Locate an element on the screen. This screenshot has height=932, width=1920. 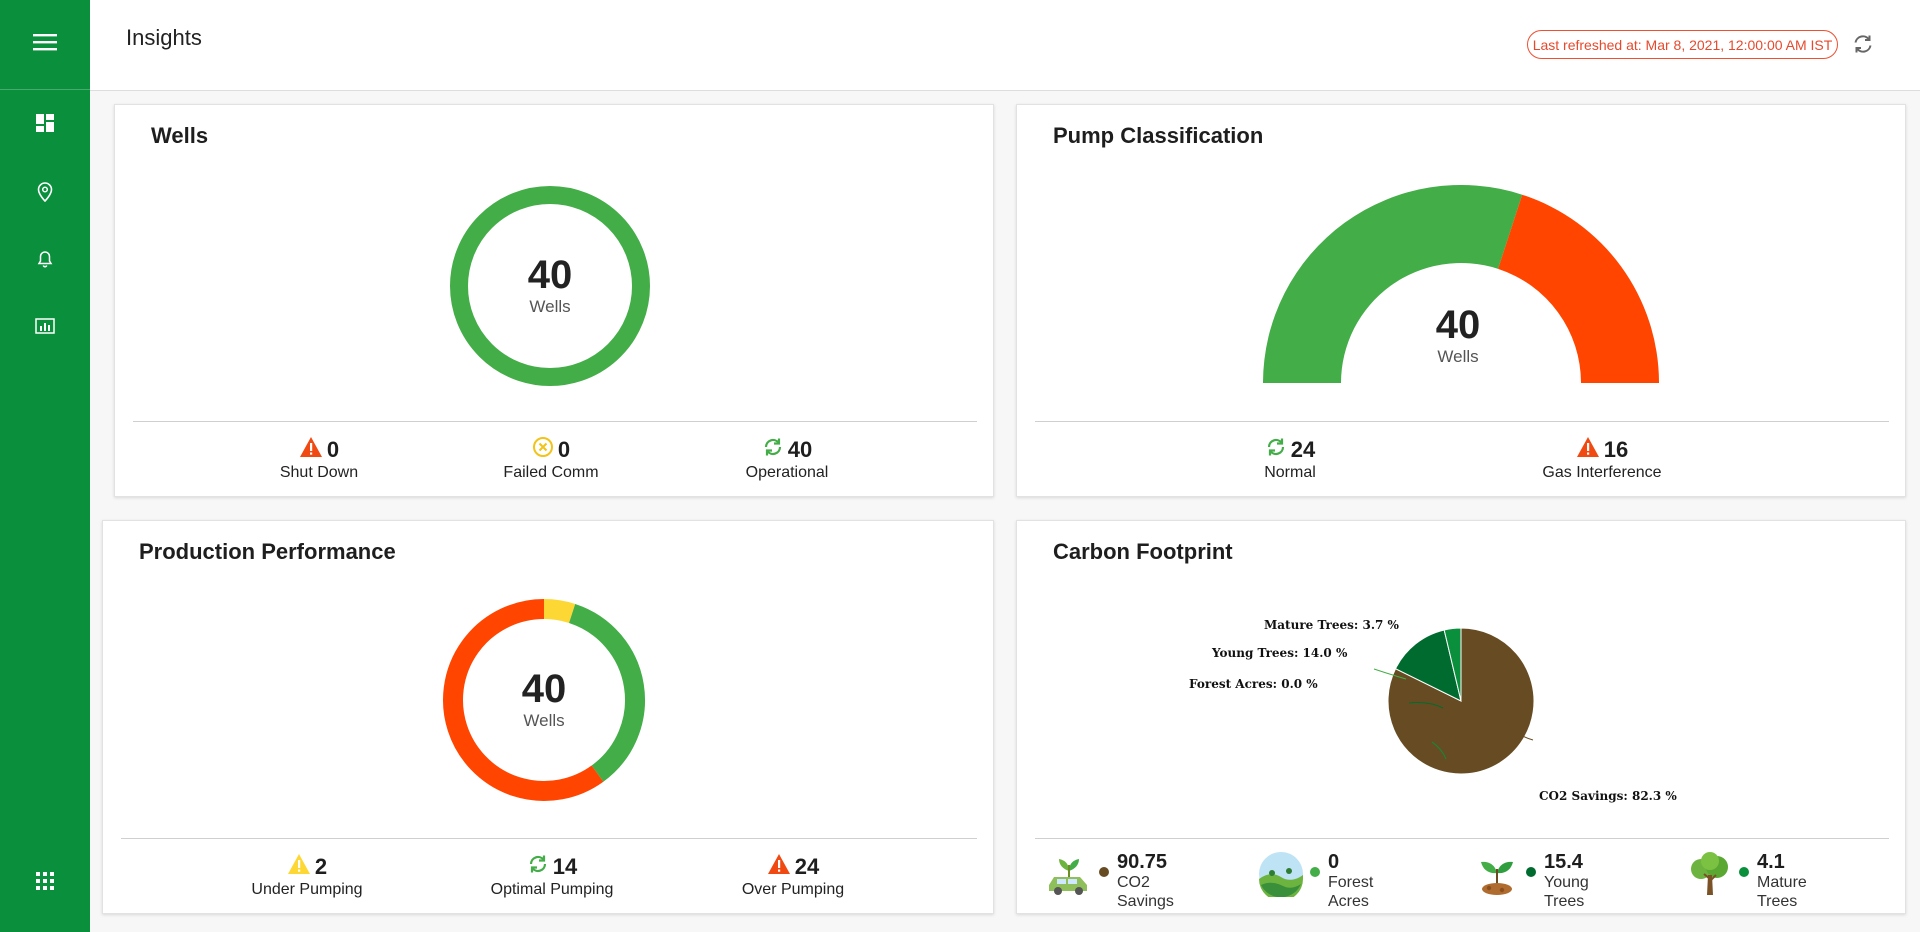
young-trees-legend-dot is located at coordinates (1531, 872).